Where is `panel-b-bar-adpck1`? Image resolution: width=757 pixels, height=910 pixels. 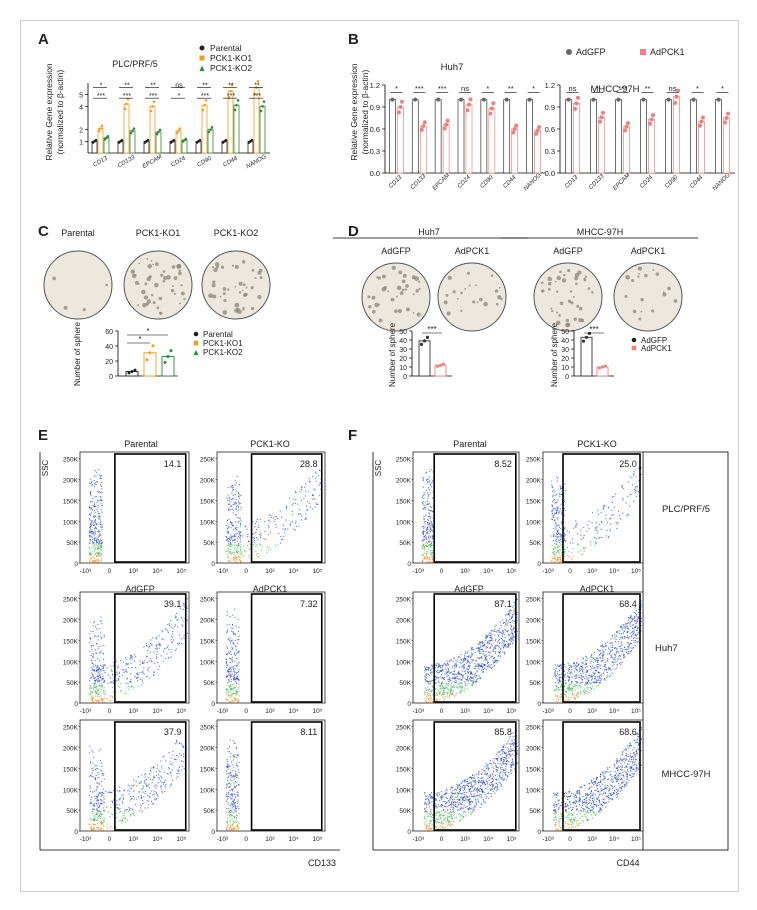
panel-b-bar-adpck1 is located at coordinates (576, 138).